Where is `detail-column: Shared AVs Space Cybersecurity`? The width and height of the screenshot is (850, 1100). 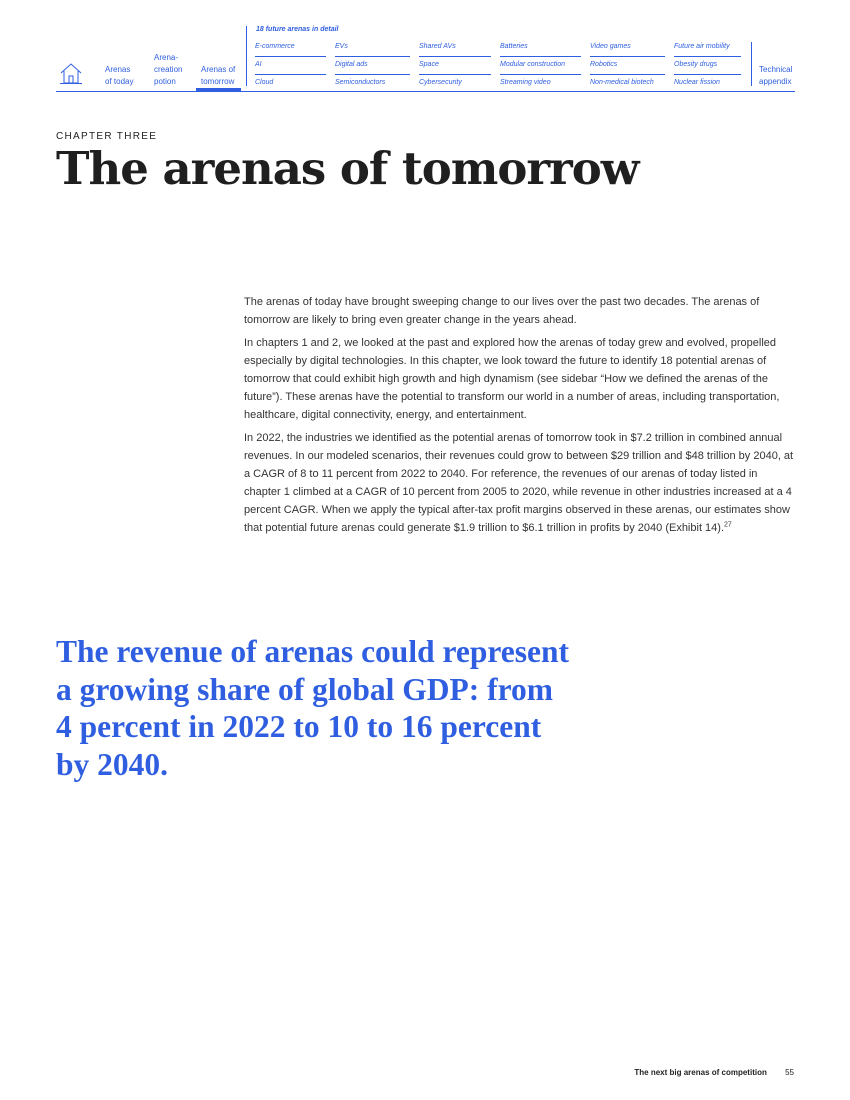 detail-column: Shared AVs Space Cybersecurity is located at coordinates (455, 66).